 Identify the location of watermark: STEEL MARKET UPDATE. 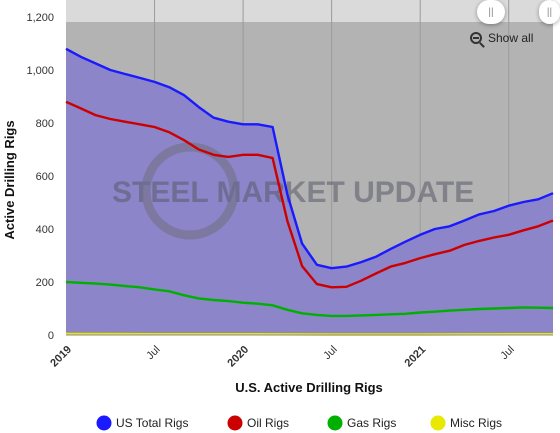
(293, 191).